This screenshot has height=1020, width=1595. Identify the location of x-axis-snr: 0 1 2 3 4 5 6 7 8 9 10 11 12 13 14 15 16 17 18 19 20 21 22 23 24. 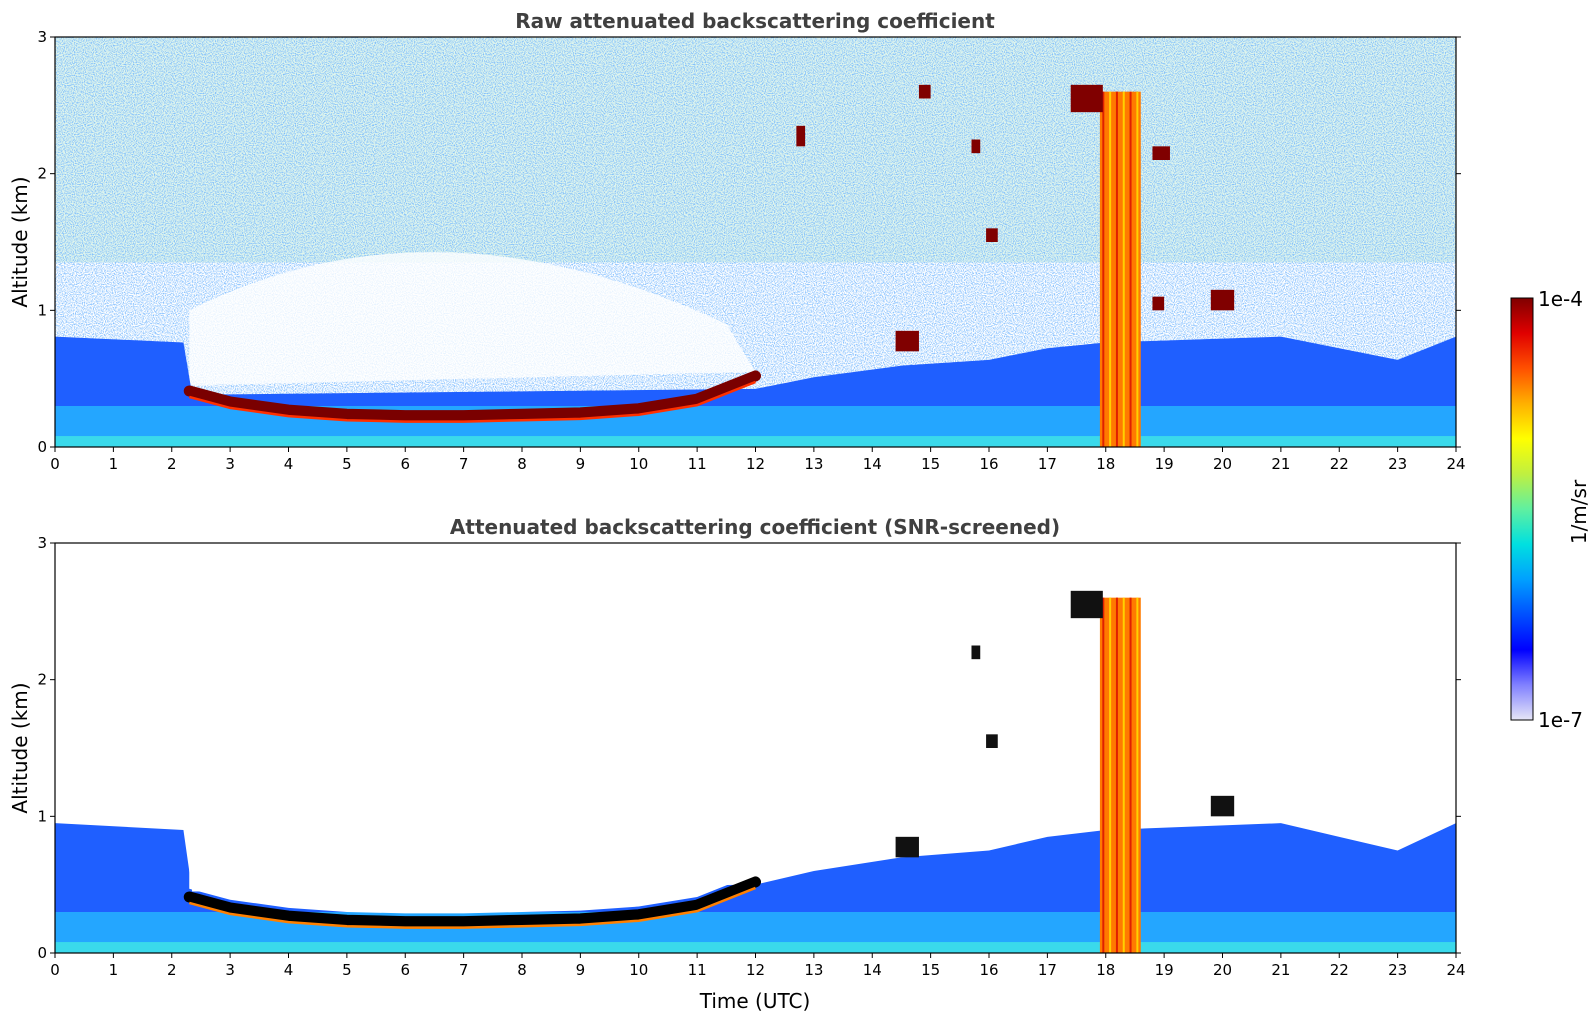
(758, 966).